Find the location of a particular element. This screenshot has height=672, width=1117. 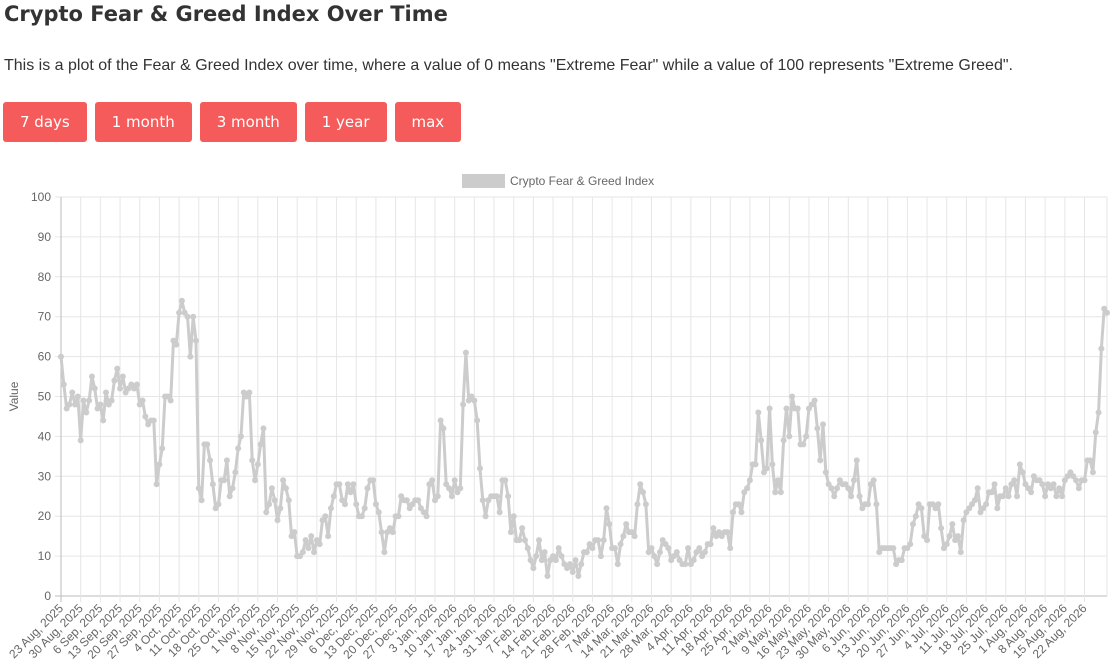

range-3-month-button: 3 month is located at coordinates (248, 122).